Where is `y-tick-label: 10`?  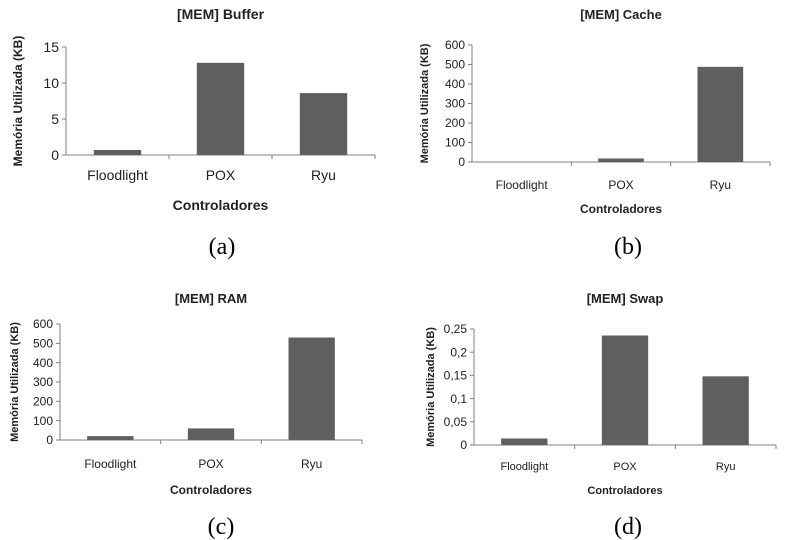
y-tick-label: 10 is located at coordinates (51, 83).